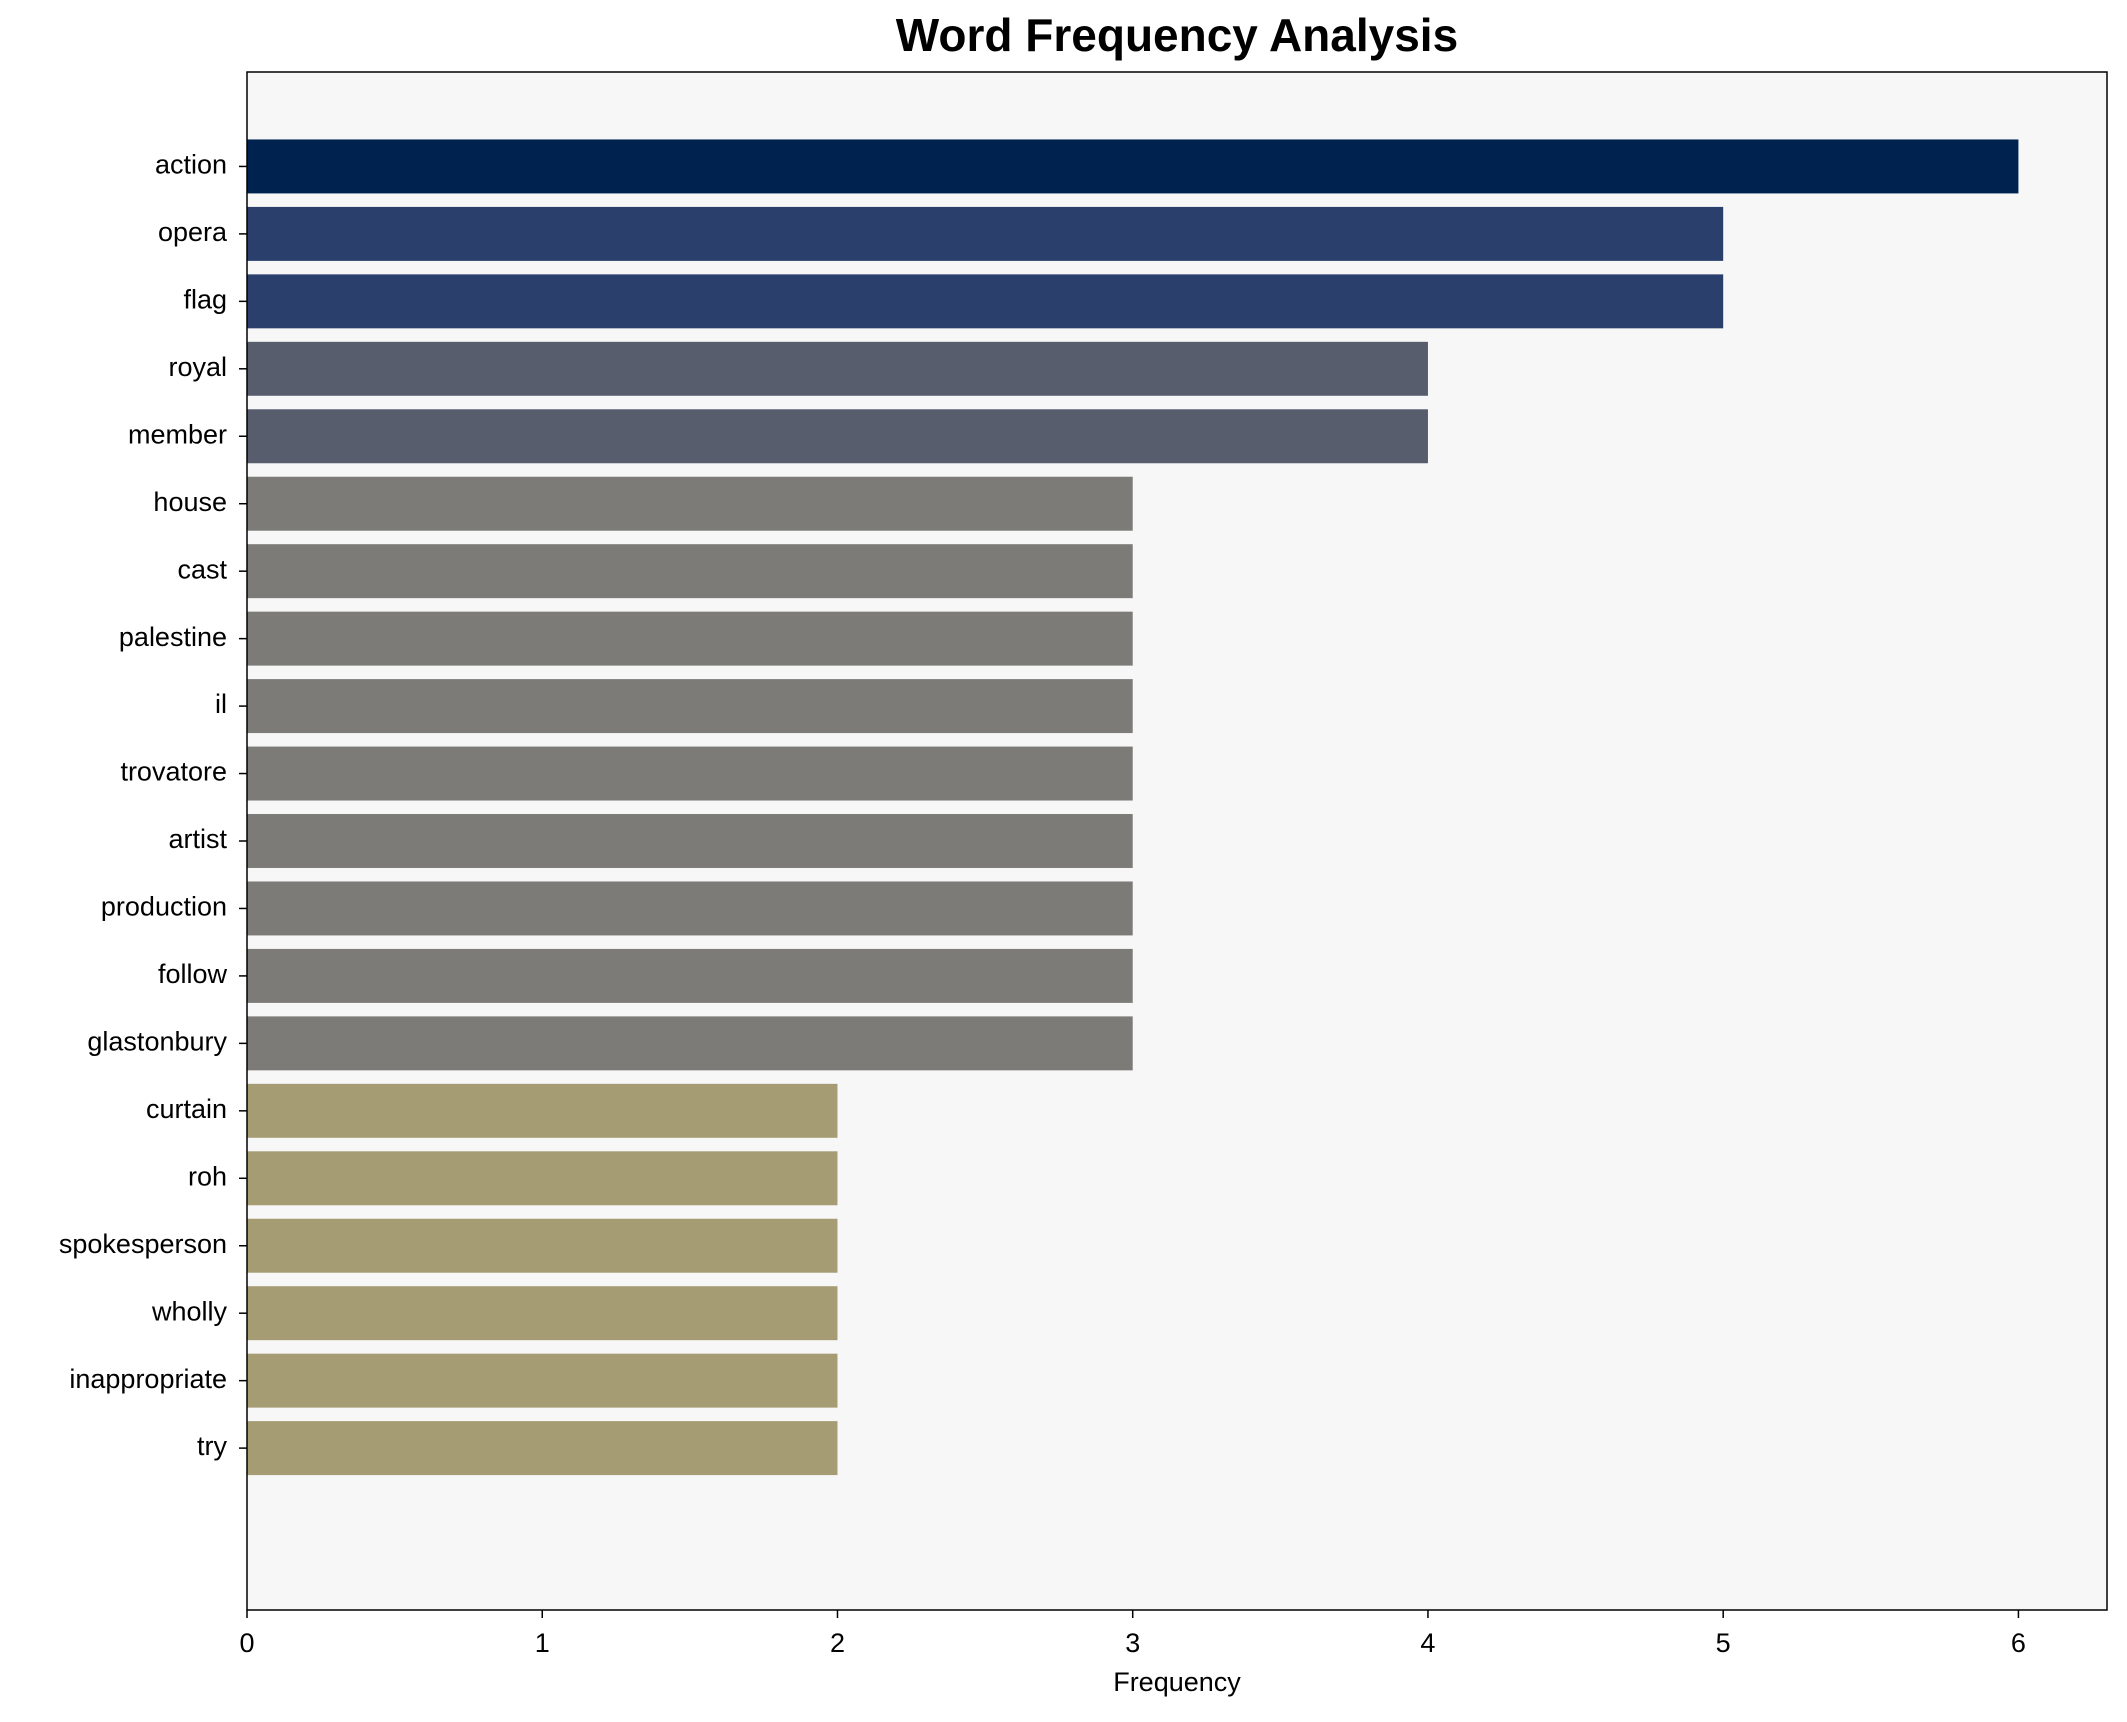 The width and height of the screenshot is (2127, 1722). What do you see at coordinates (1177, 35) in the screenshot?
I see `chart-title: Word Frequency Analysis` at bounding box center [1177, 35].